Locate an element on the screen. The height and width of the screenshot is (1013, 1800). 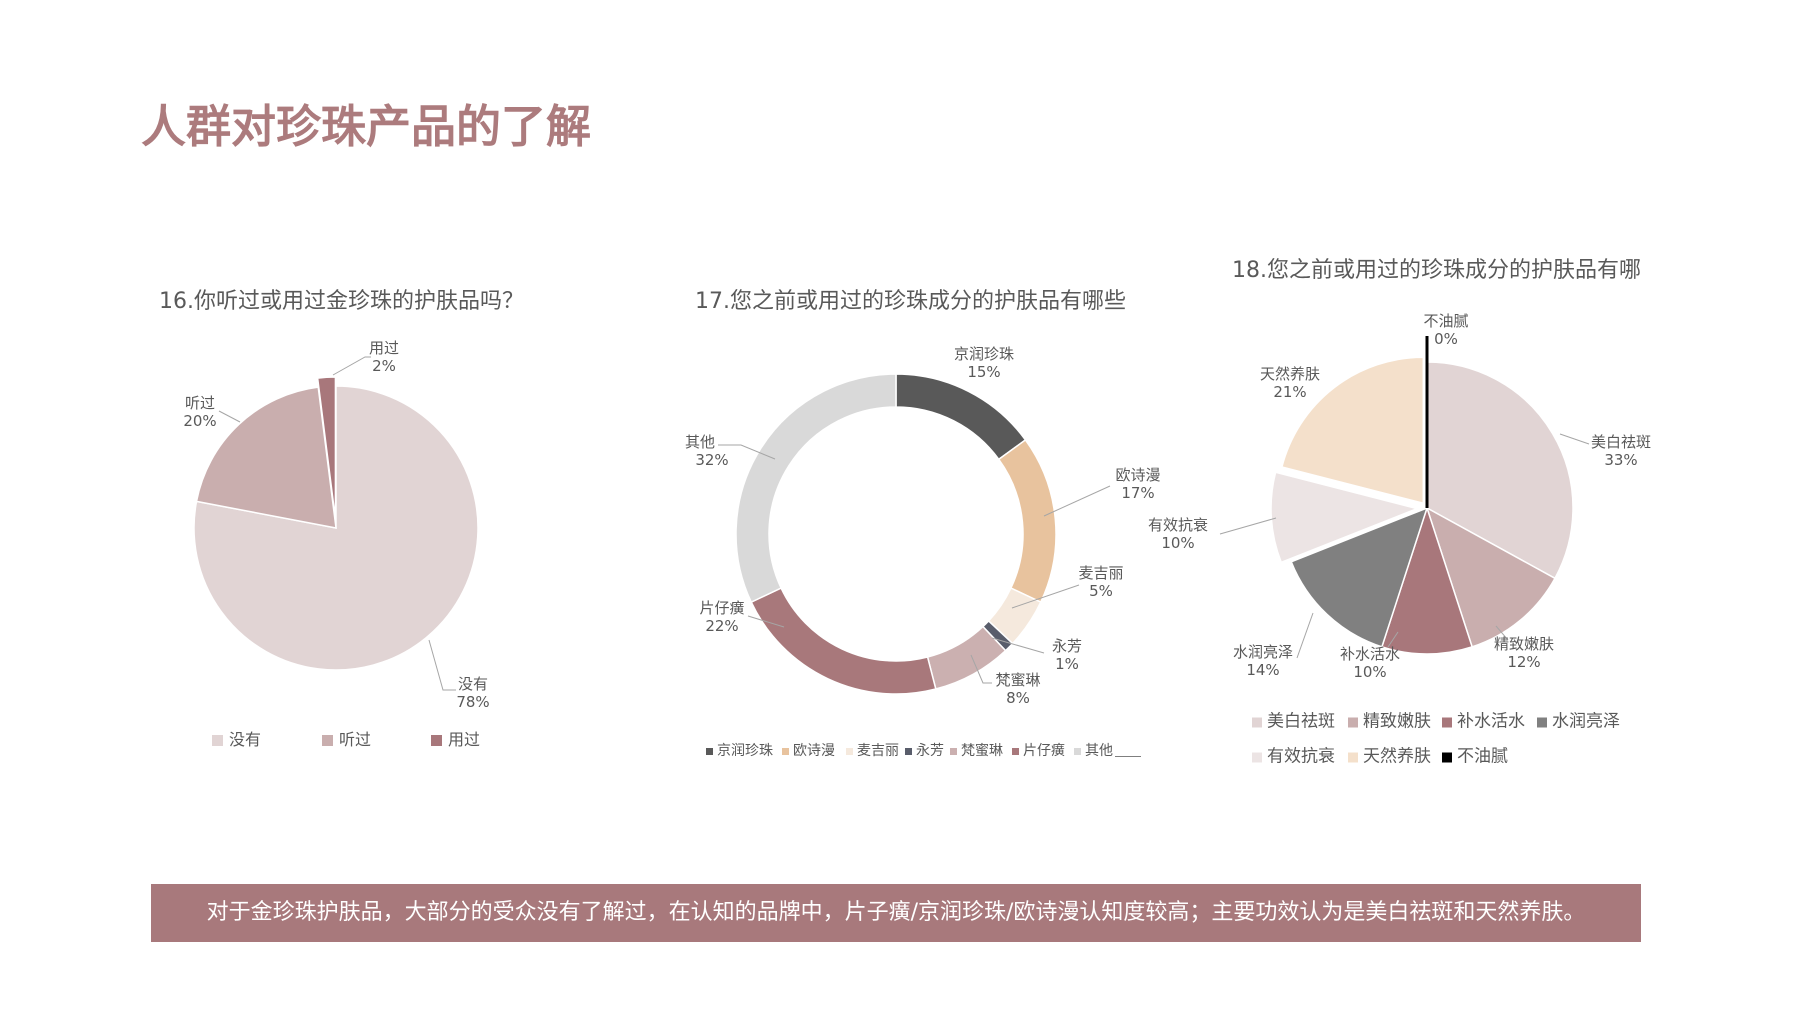
chart-2-label-value-2: 17% is located at coordinates (1137, 493).